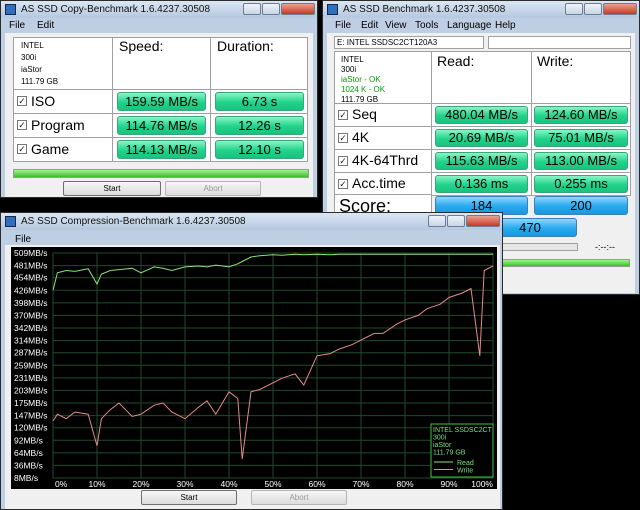 The height and width of the screenshot is (510, 640). What do you see at coordinates (396, 25) in the screenshot?
I see `menu-item: View` at bounding box center [396, 25].